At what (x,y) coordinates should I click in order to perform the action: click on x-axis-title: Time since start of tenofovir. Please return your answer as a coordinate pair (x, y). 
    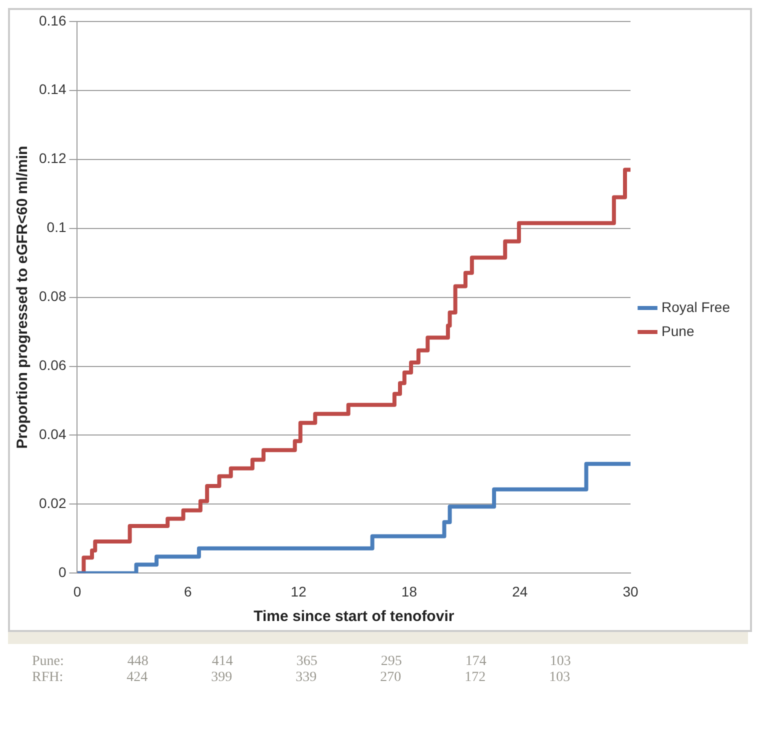
    Looking at the image, I should click on (354, 617).